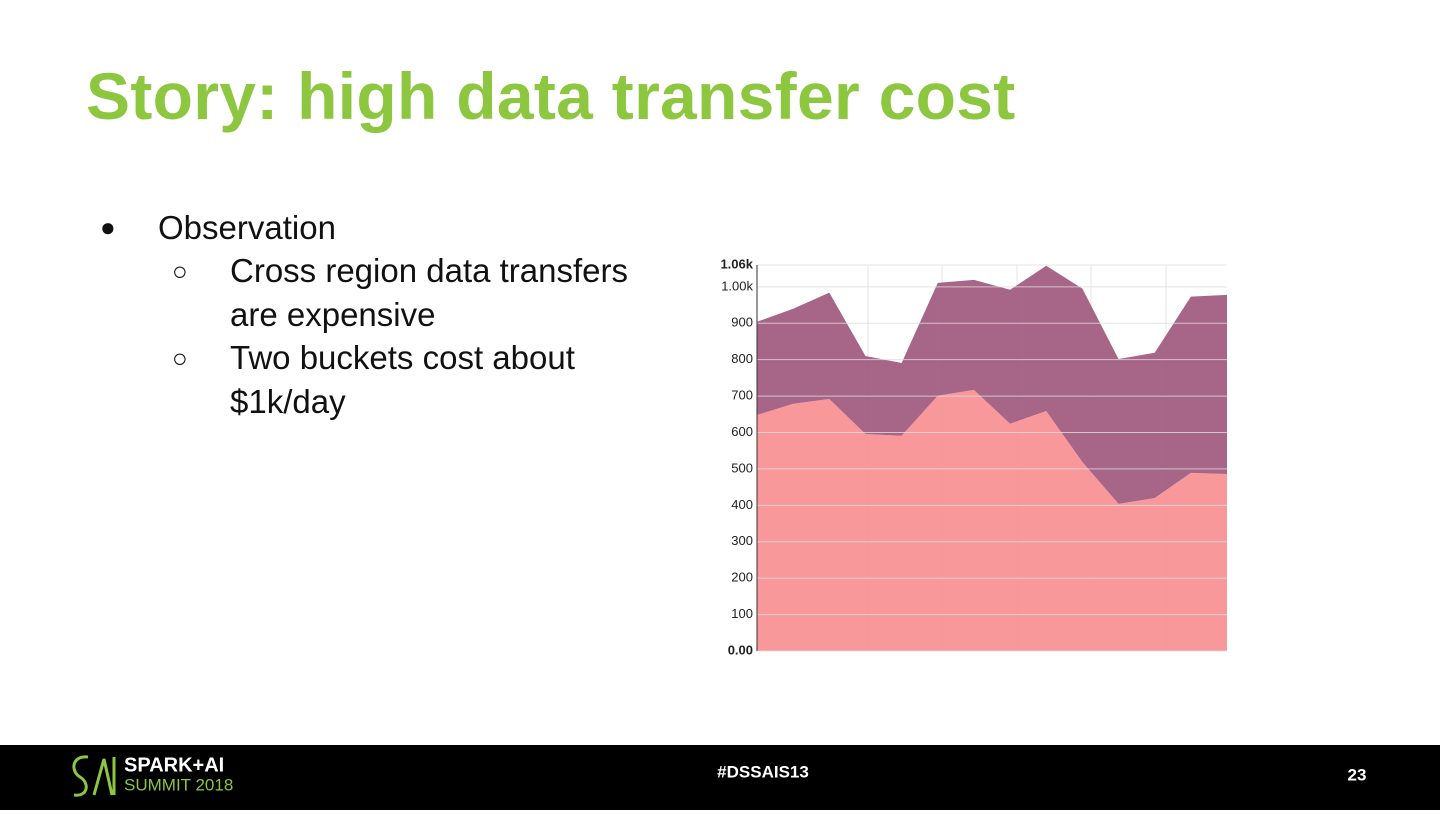  Describe the element at coordinates (551, 96) in the screenshot. I see `slide-title: Story: high data transfer cost` at that location.